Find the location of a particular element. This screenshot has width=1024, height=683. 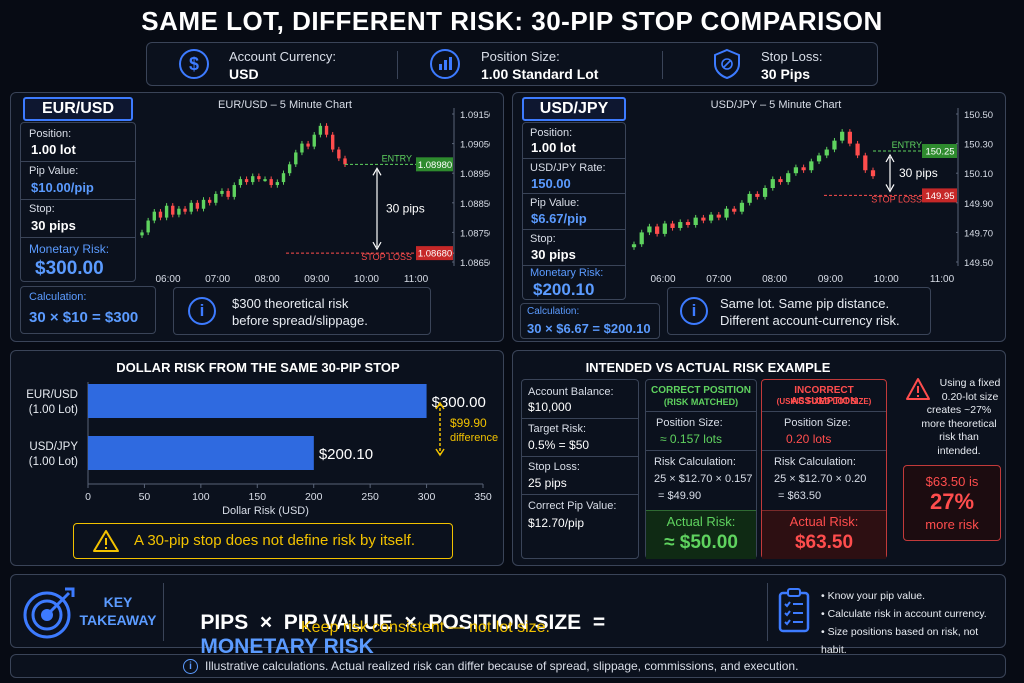

entry-price-tag is located at coordinates (434, 164).